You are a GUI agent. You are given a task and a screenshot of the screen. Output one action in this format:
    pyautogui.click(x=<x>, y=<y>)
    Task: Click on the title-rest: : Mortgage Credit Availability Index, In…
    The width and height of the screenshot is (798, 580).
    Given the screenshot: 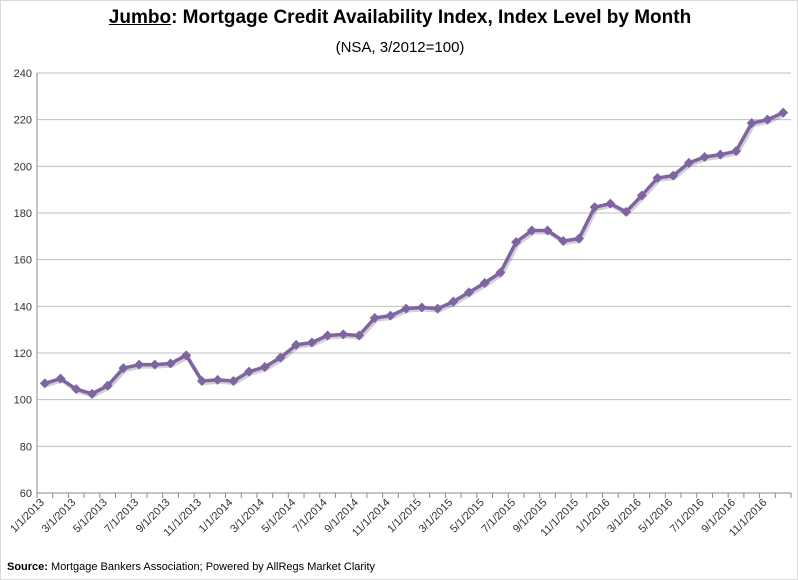 What is the action you would take?
    pyautogui.click(x=431, y=17)
    